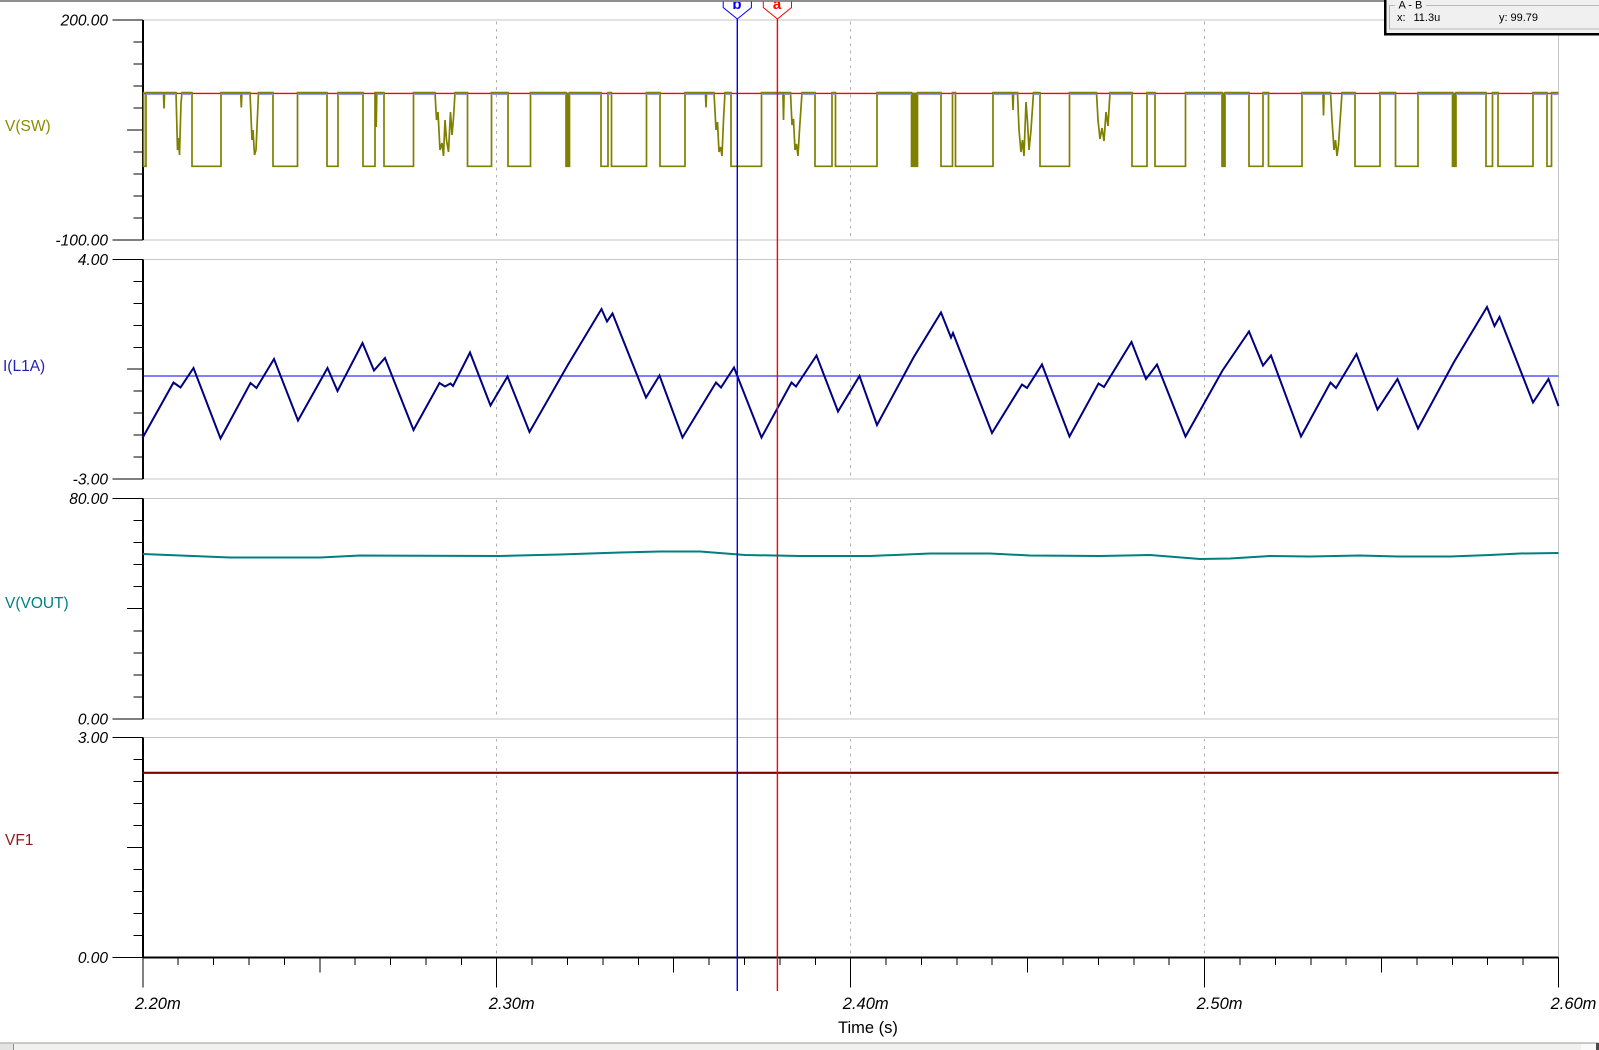 Image resolution: width=1599 pixels, height=1050 pixels. What do you see at coordinates (1503, 18) in the screenshot?
I see `svg-text: y:` at bounding box center [1503, 18].